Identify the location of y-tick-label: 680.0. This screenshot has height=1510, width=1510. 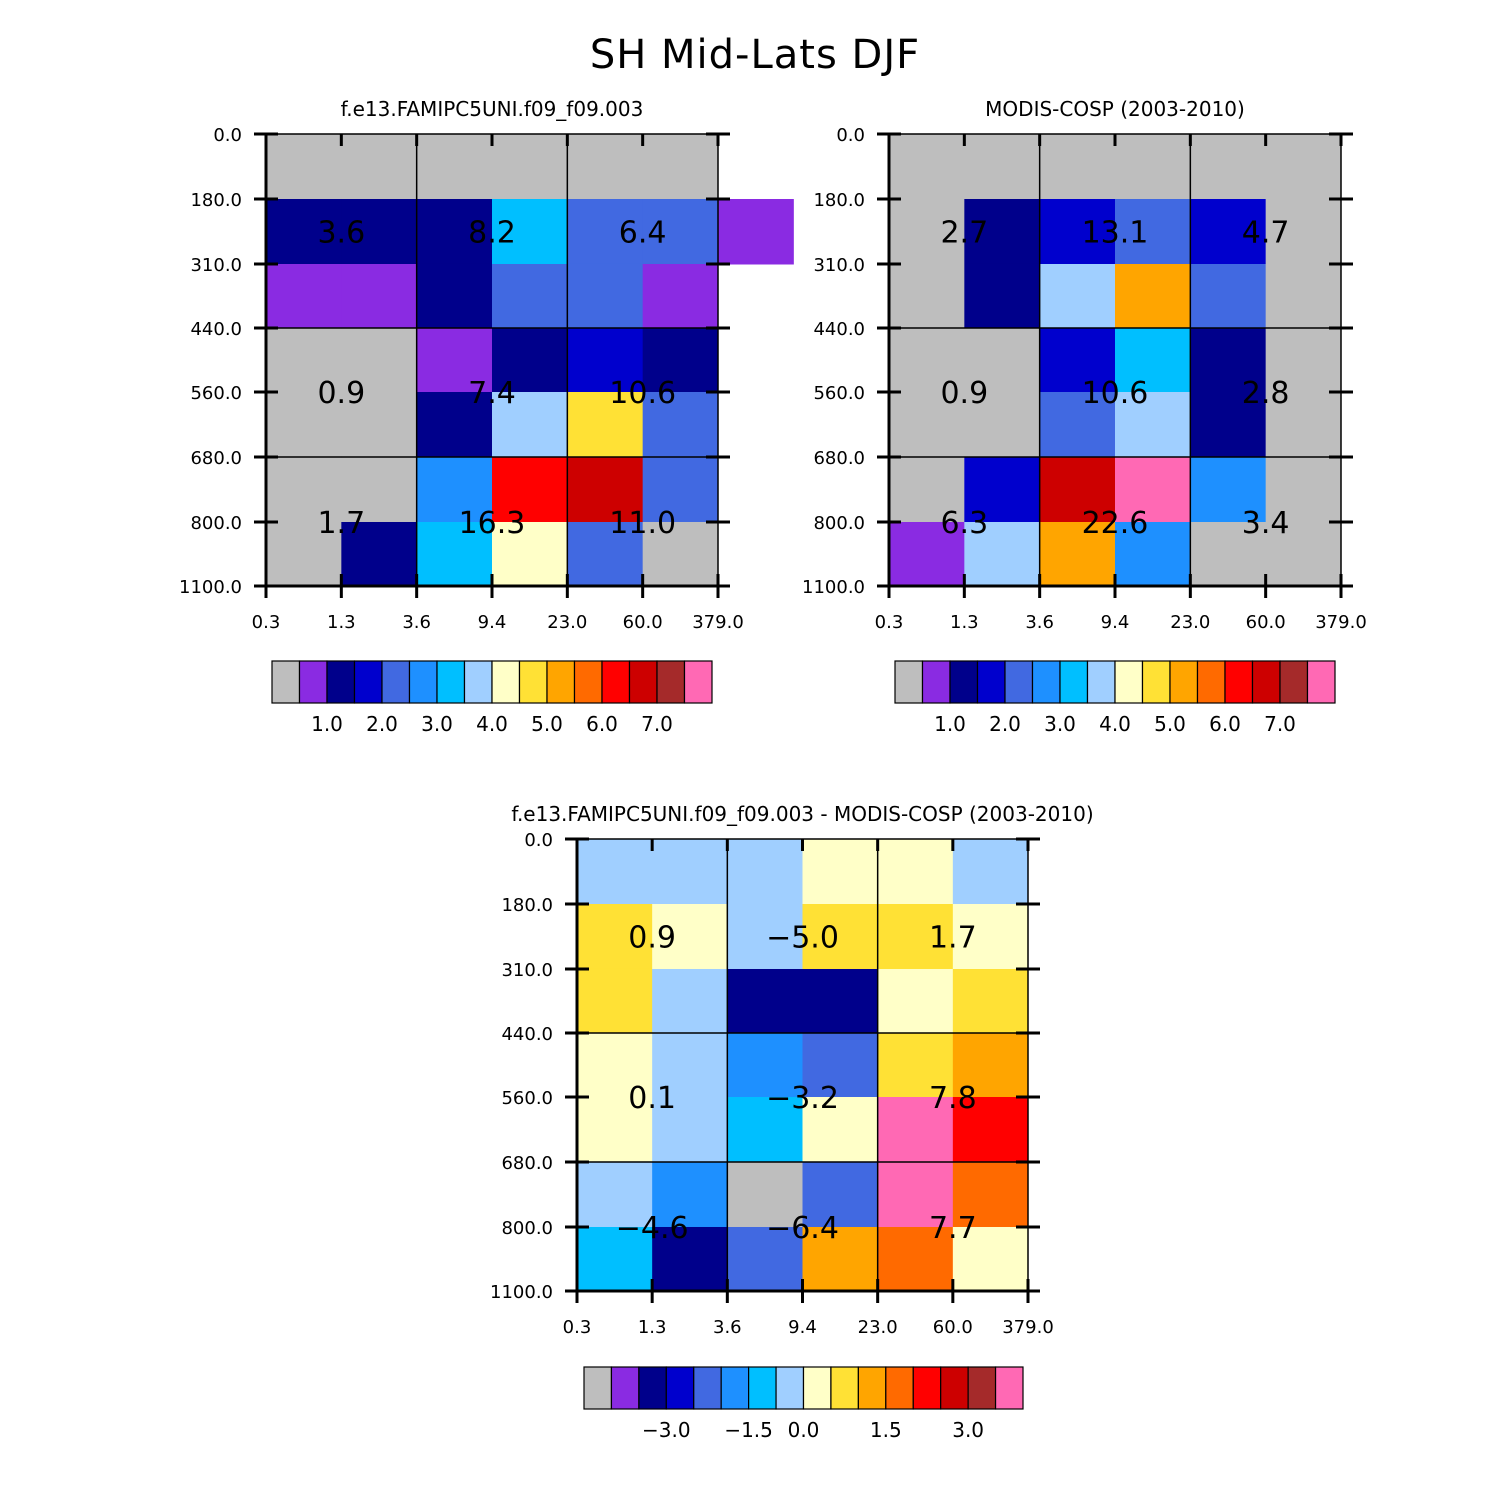
(216, 458).